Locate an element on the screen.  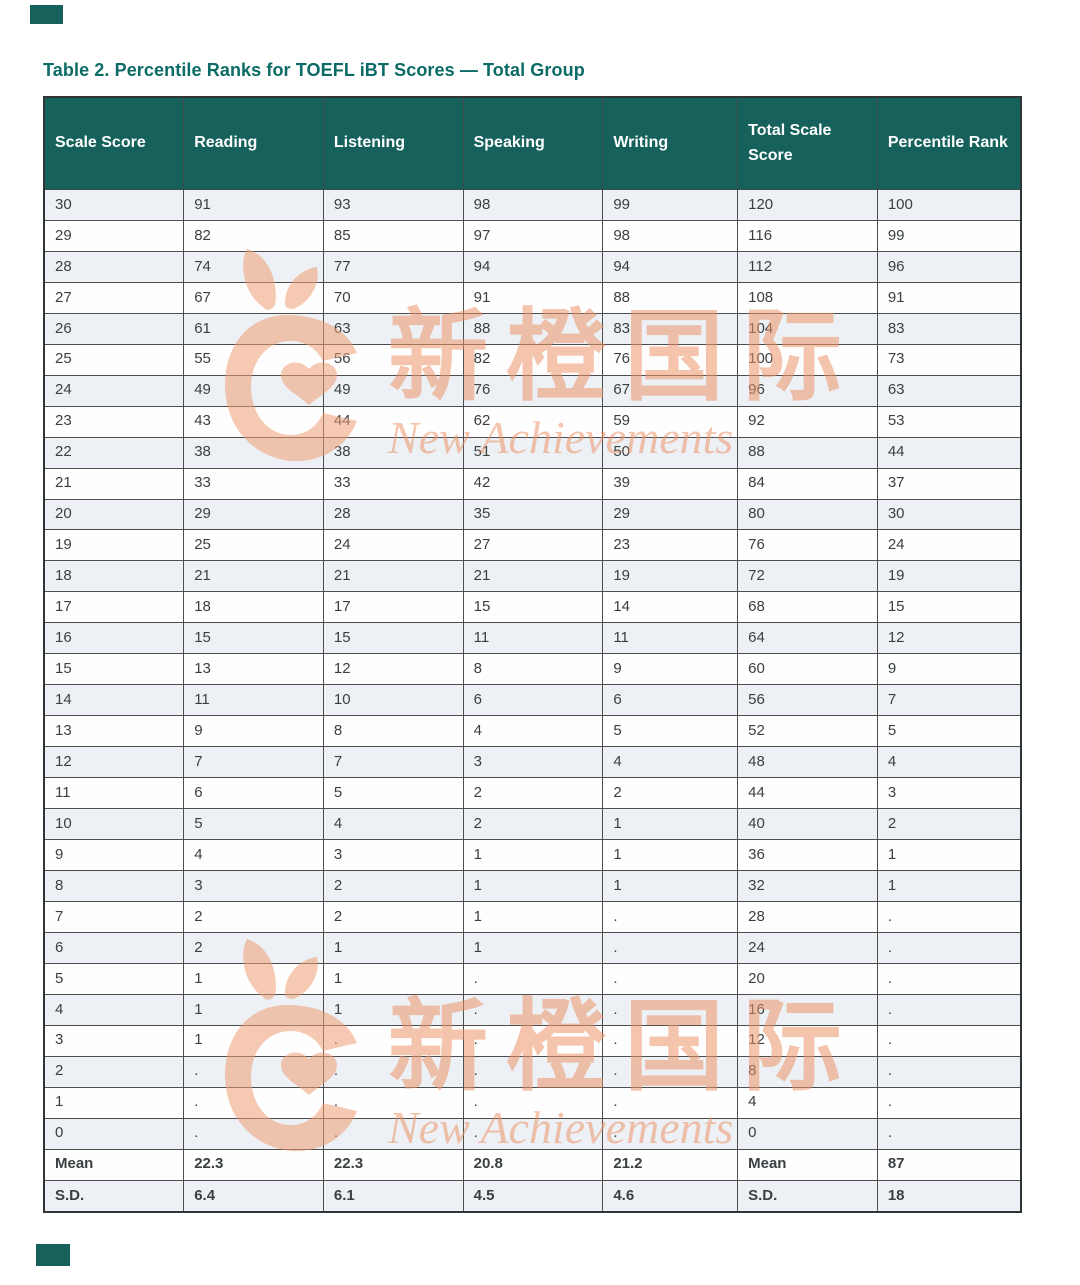
table-cell: 6 is located at coordinates (114, 947).